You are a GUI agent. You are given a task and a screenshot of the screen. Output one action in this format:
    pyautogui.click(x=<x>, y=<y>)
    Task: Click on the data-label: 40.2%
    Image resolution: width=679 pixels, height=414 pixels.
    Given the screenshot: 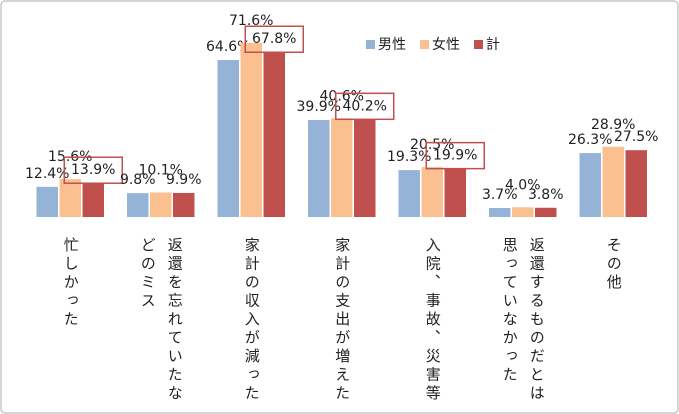 What is the action you would take?
    pyautogui.click(x=365, y=106)
    